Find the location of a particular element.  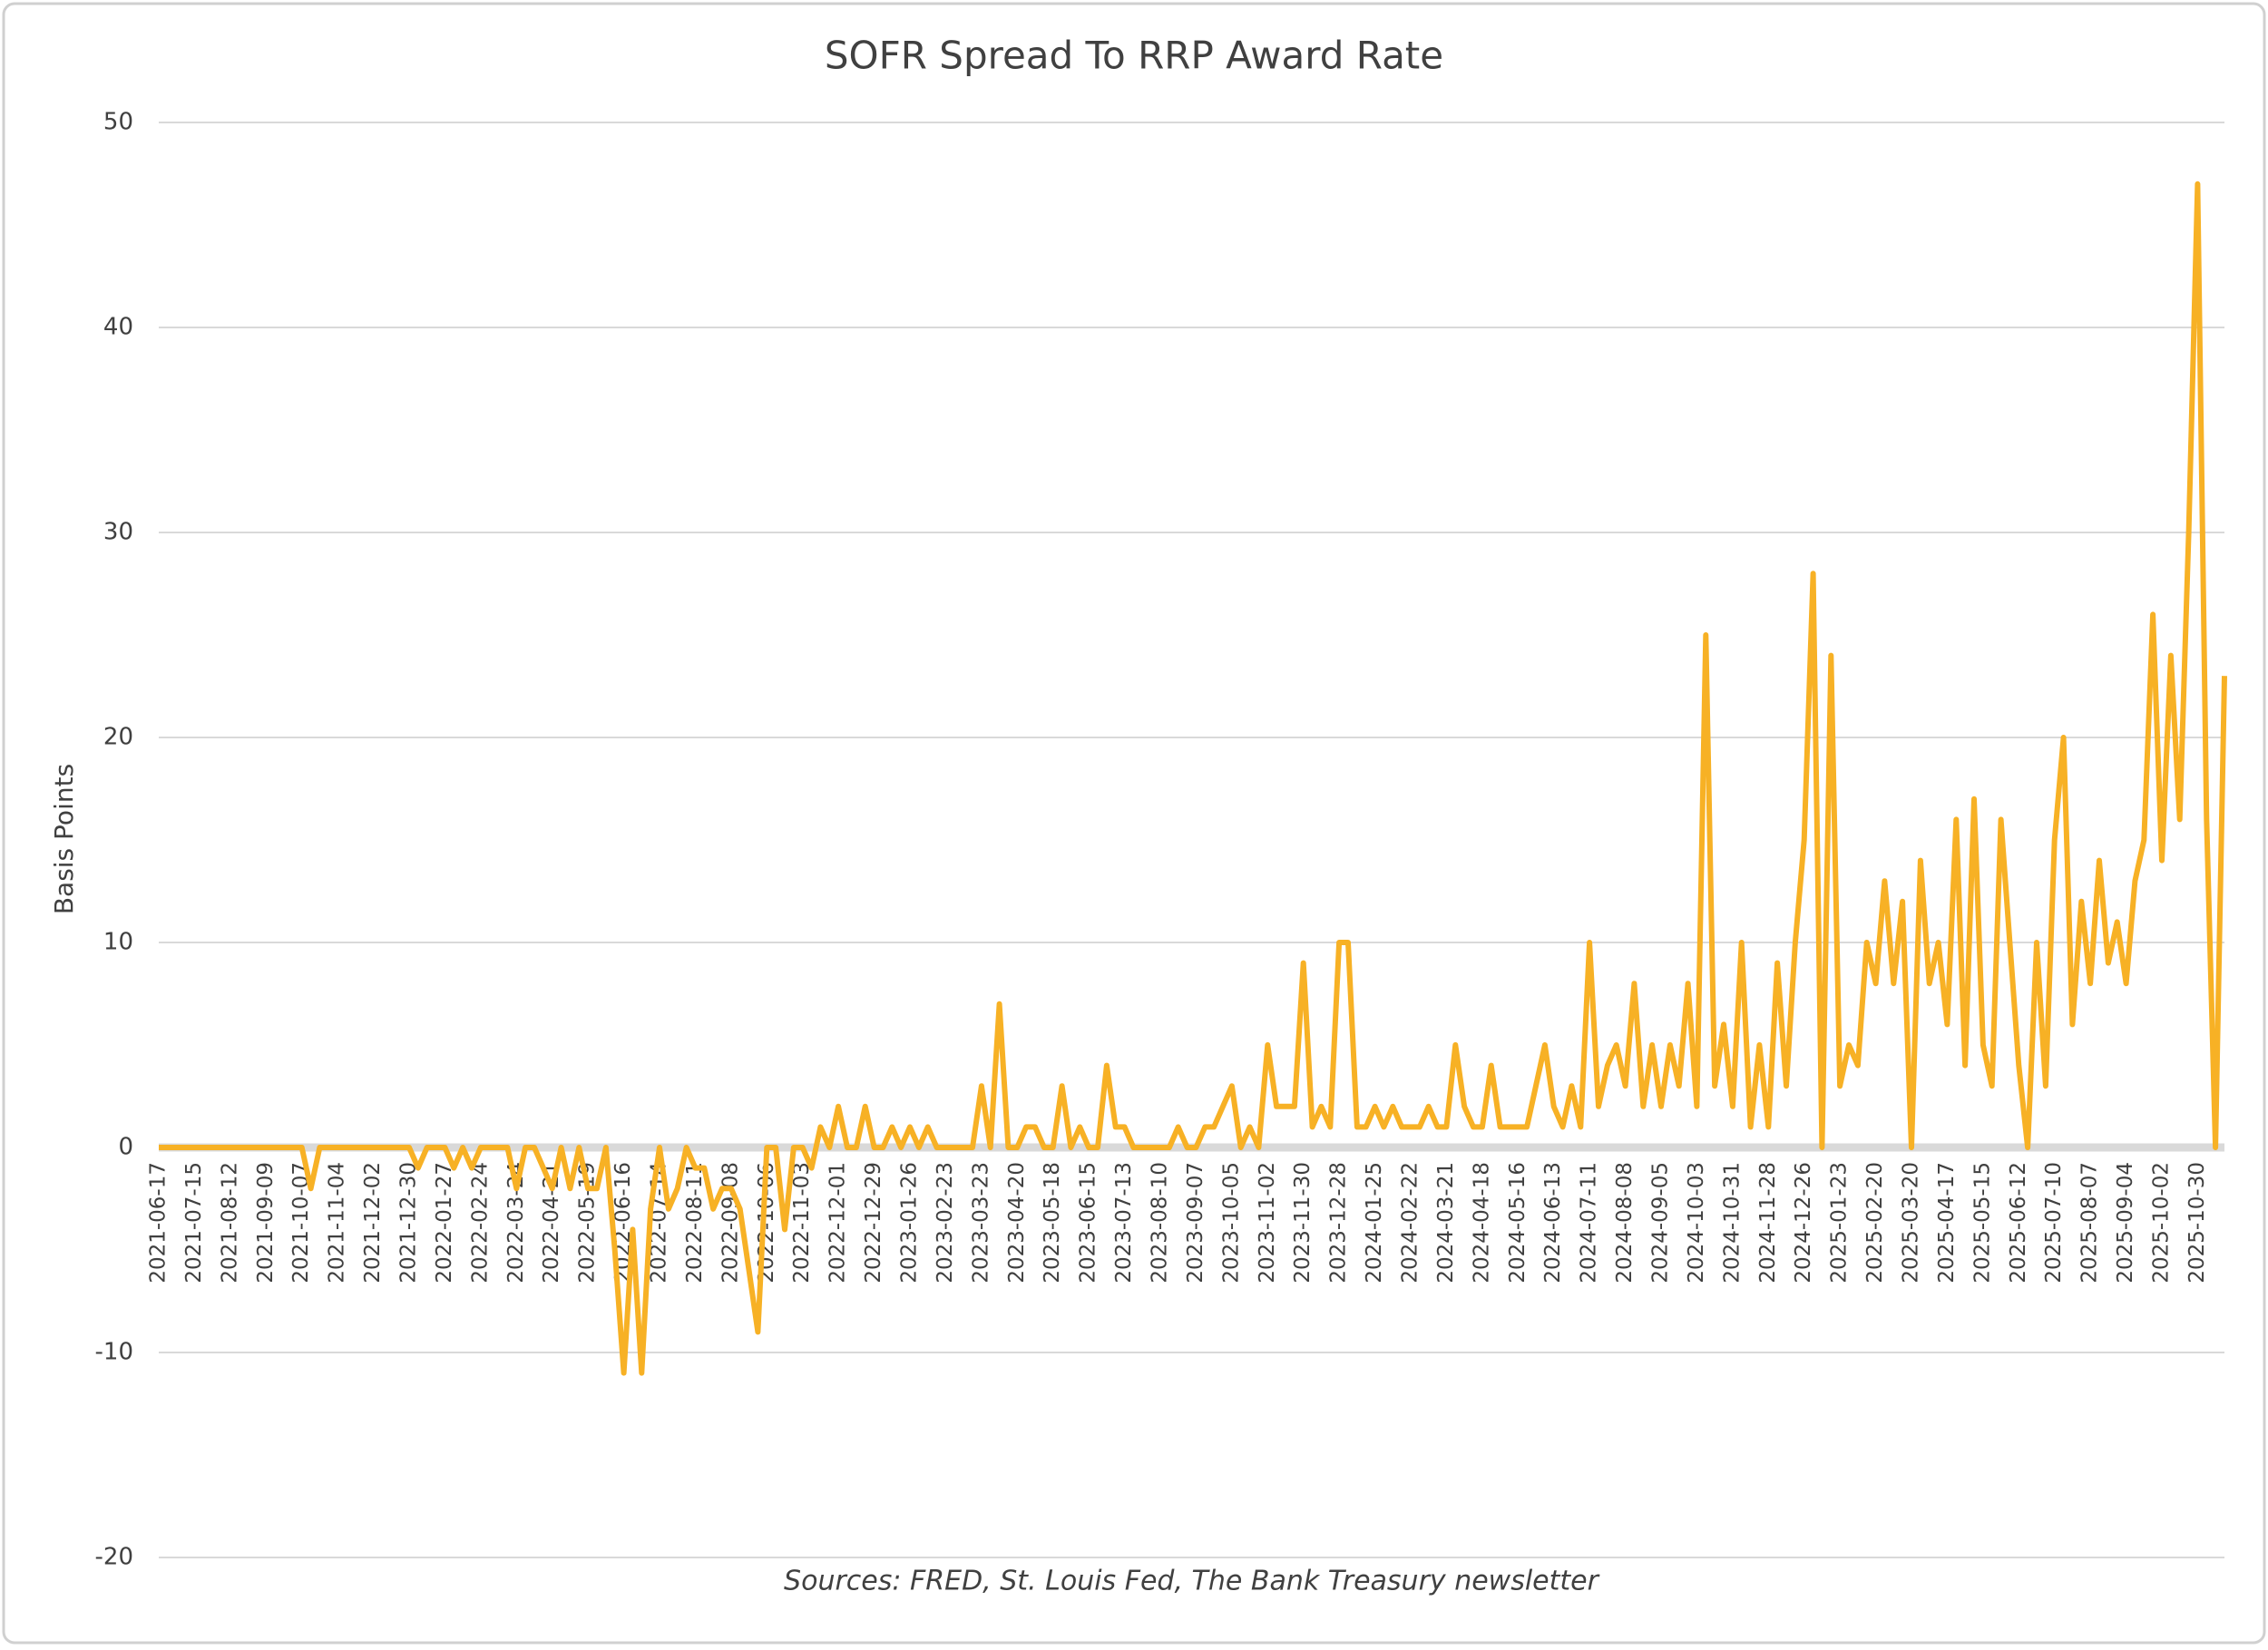

x-tick-label: 2025-07-10 is located at coordinates (2054, 1223).